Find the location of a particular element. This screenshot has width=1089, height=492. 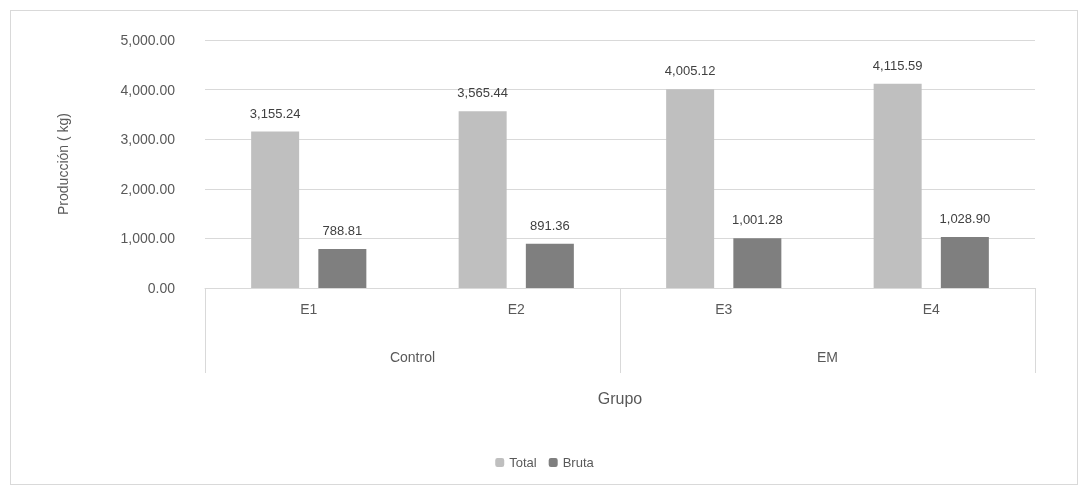

data-label: 1,028.90 is located at coordinates (965, 218).